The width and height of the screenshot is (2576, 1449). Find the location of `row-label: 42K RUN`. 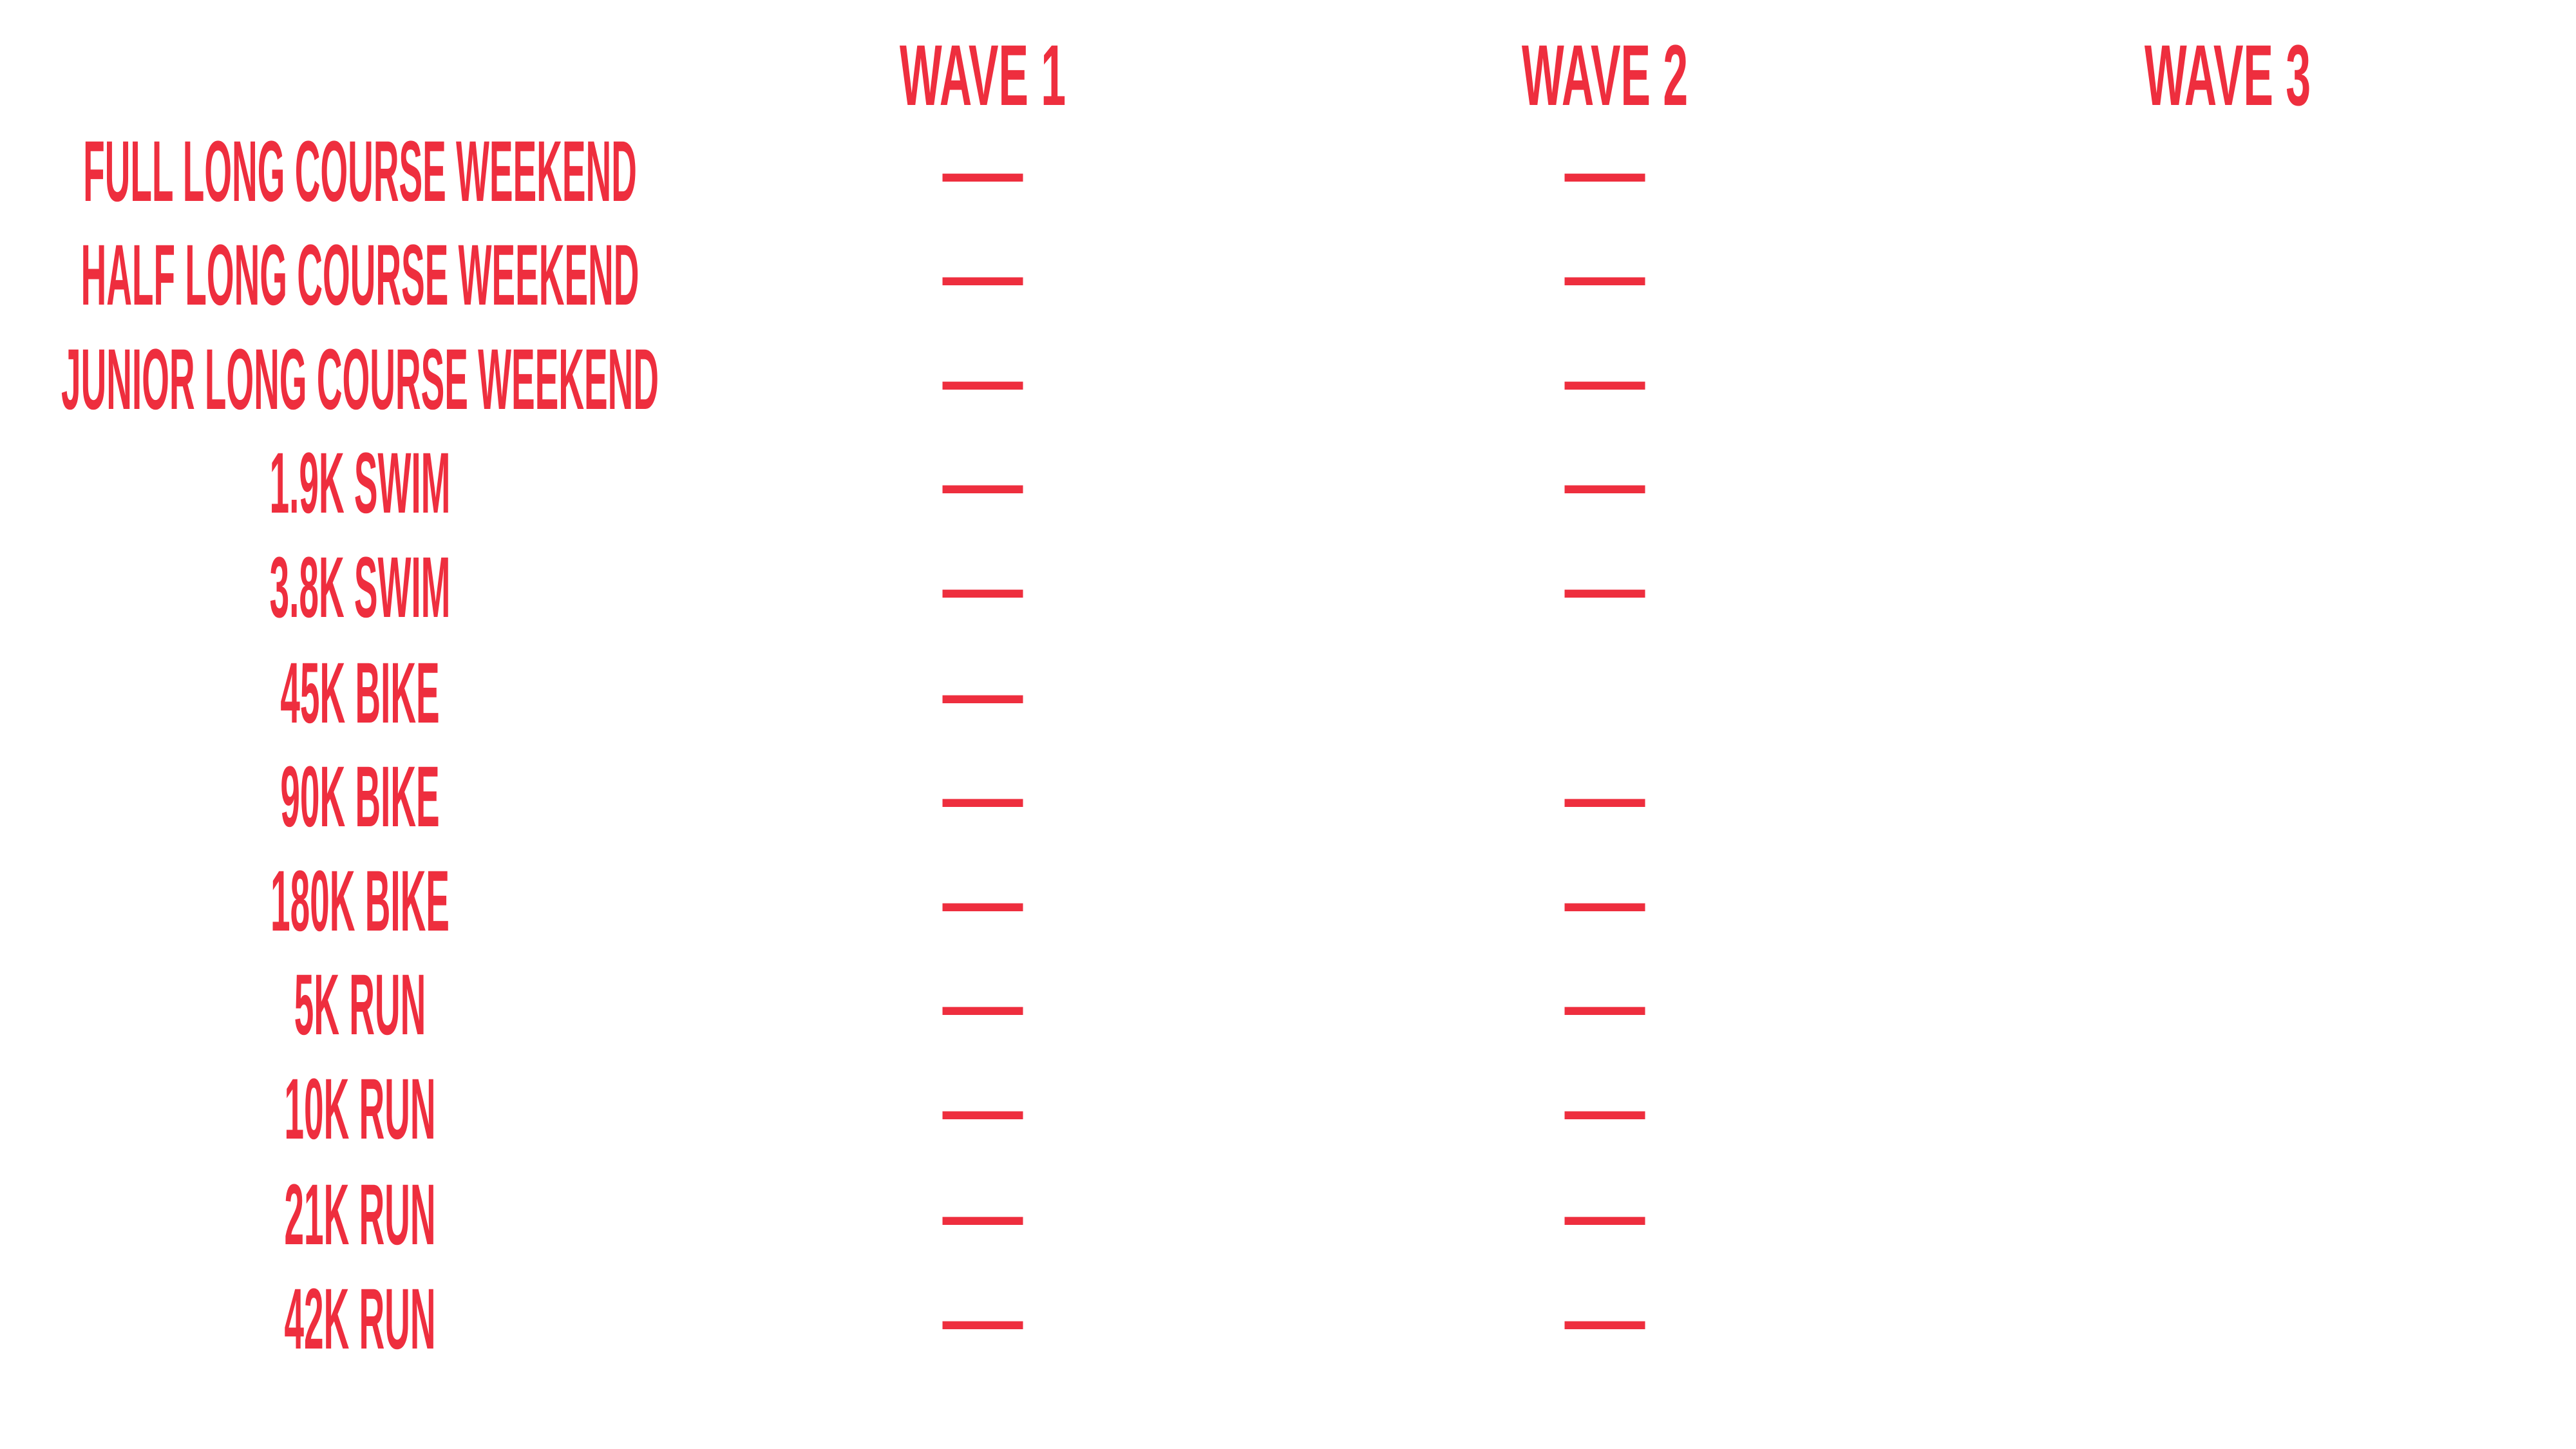

row-label: 42K RUN is located at coordinates (359, 1319).